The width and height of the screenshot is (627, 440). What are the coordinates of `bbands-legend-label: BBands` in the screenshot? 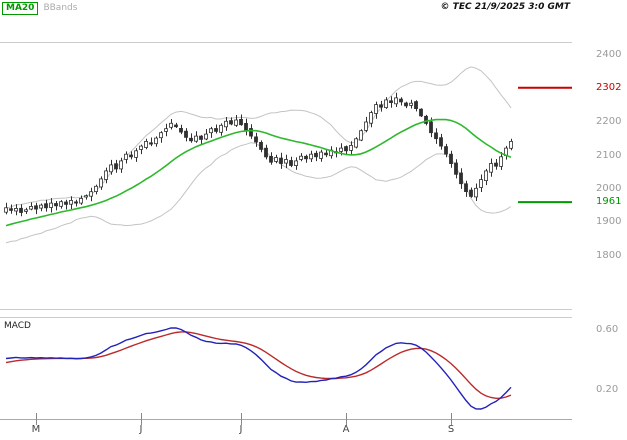 It's located at (60, 8).